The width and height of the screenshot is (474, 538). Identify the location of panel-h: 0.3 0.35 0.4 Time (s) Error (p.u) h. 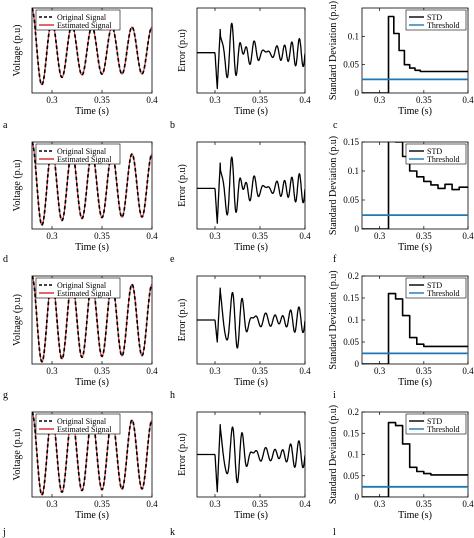
(240, 338).